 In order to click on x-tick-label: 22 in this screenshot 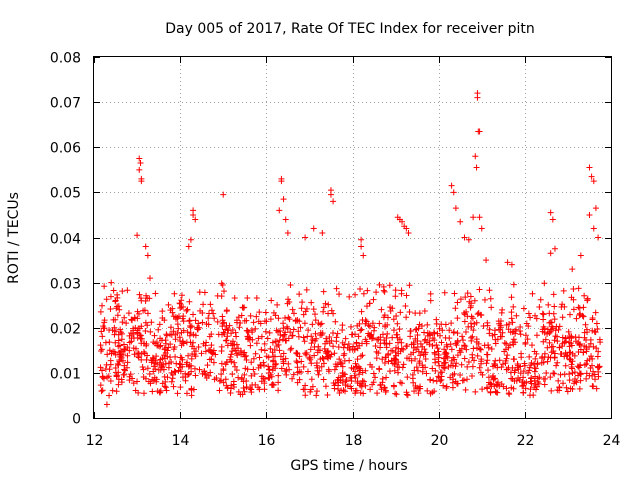, I will do `click(526, 441)`.